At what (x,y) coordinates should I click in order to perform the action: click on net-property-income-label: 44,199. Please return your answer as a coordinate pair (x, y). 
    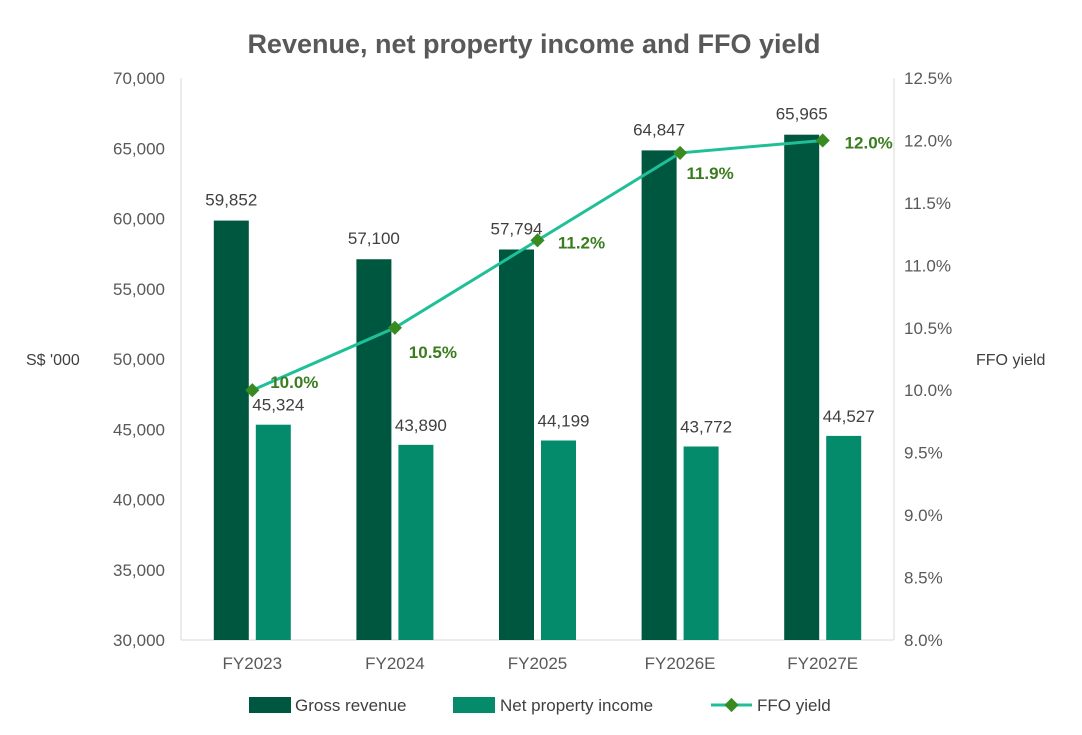
    Looking at the image, I should click on (564, 421).